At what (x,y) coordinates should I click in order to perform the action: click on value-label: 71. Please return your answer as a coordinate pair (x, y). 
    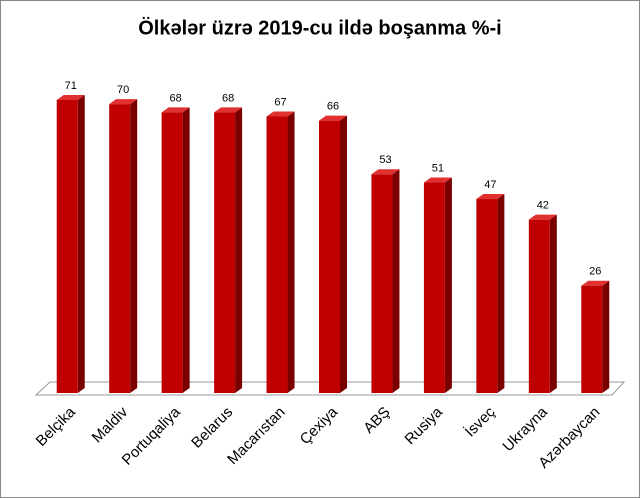
    Looking at the image, I should click on (71, 86).